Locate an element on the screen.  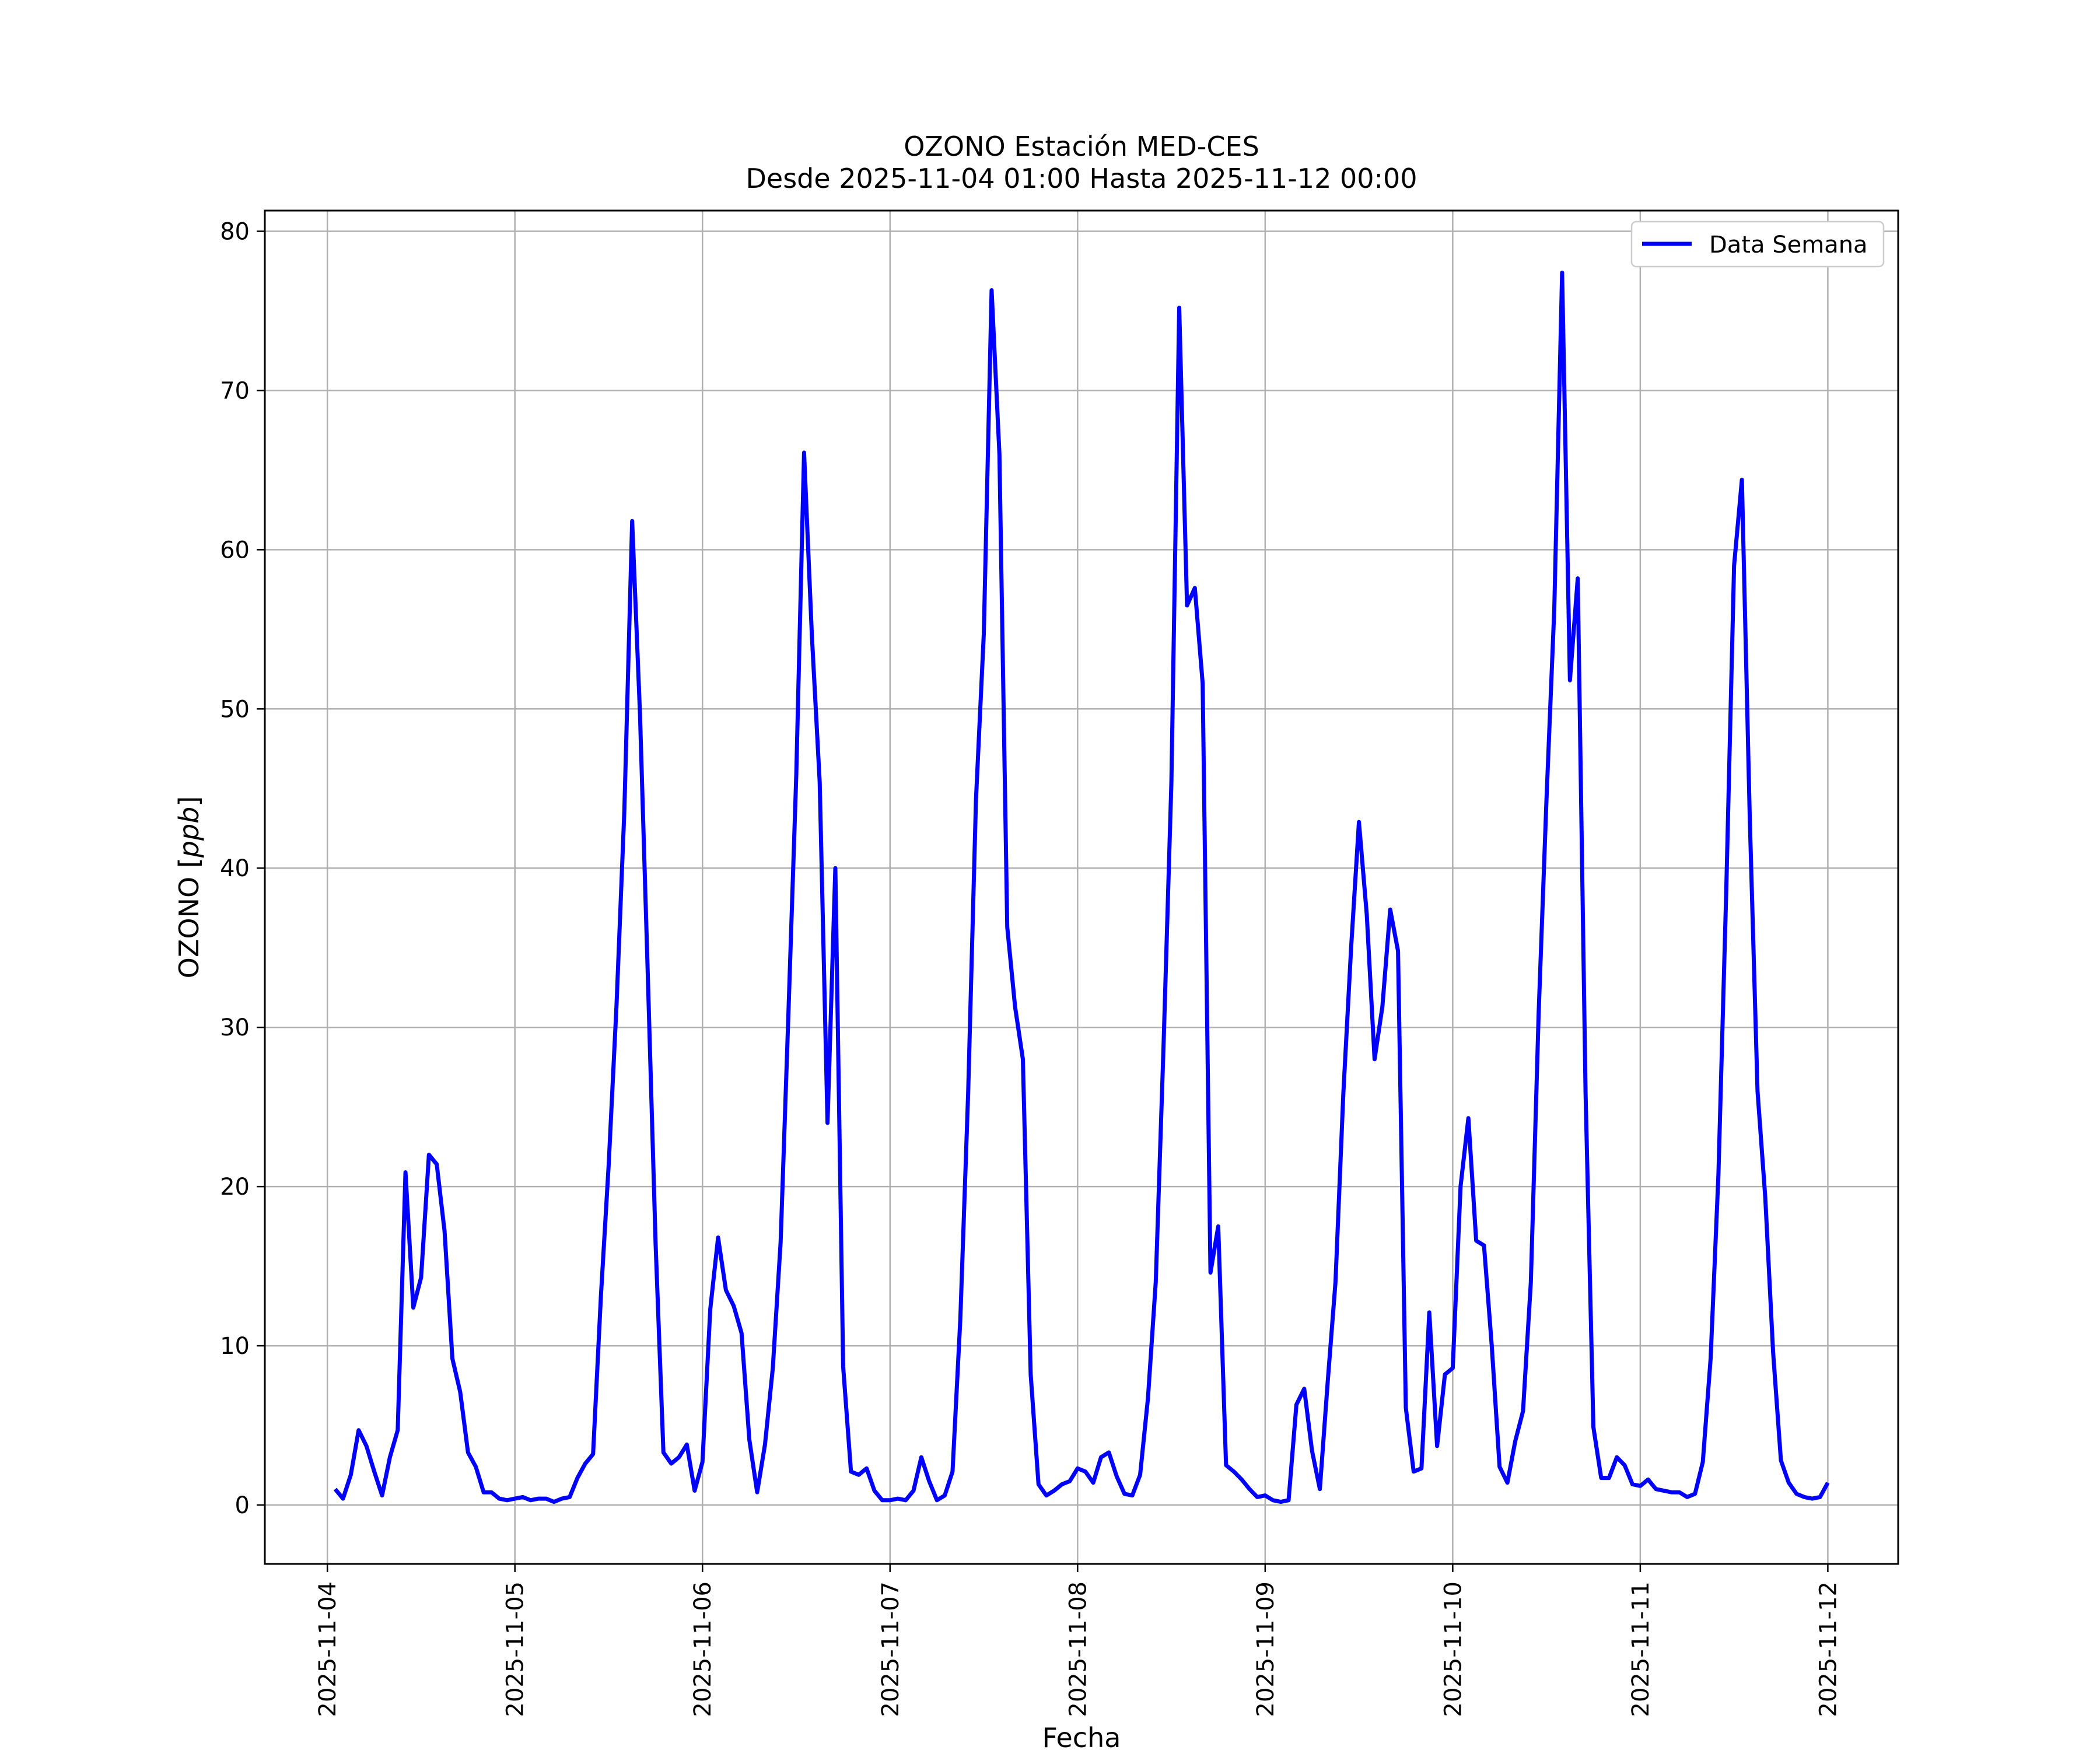
y-tick-label: 50 is located at coordinates (235, 709).